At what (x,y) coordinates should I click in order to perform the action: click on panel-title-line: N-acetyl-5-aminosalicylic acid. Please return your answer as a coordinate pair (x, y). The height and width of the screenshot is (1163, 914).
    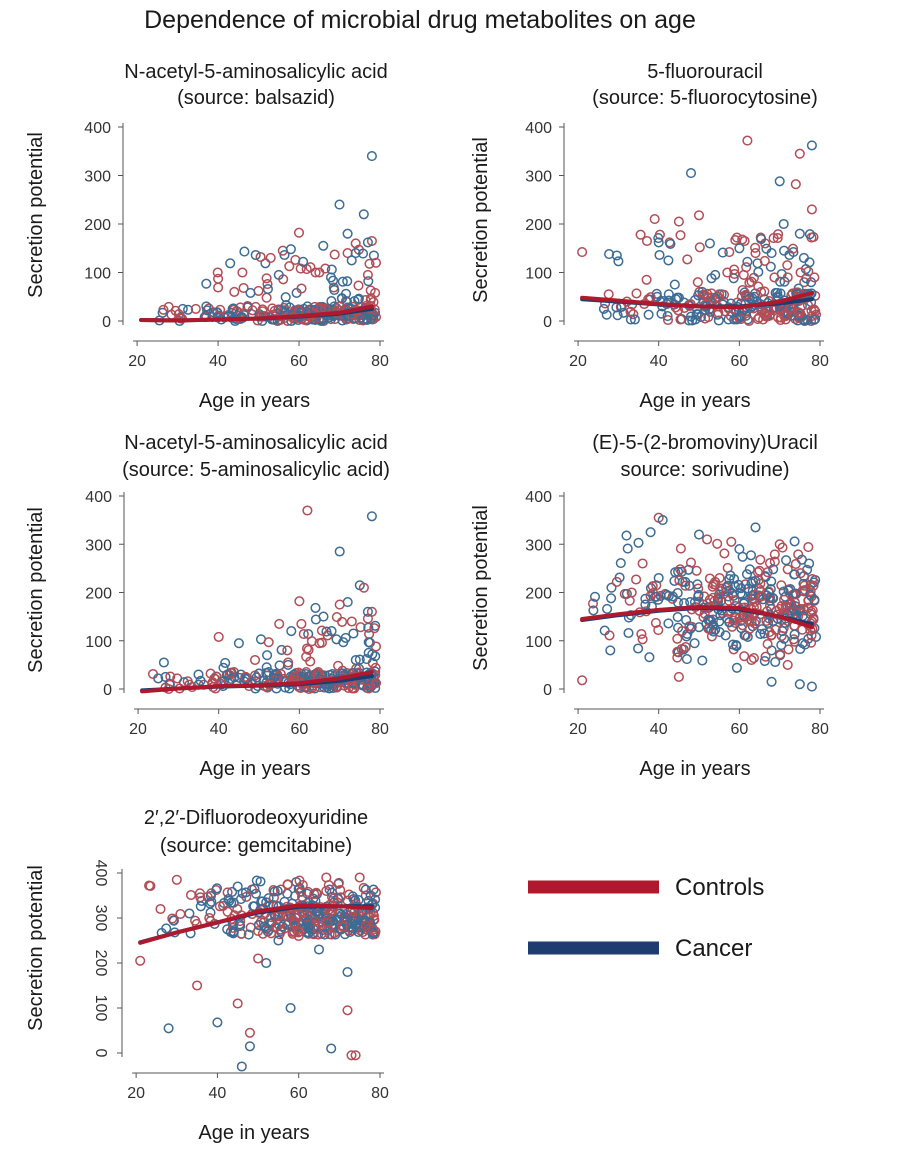
    Looking at the image, I should click on (255, 72).